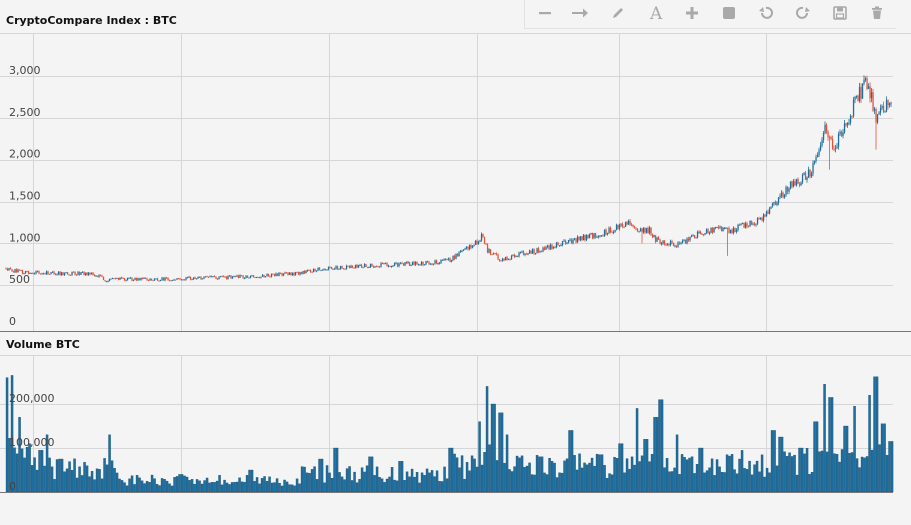 The width and height of the screenshot is (911, 525). I want to click on square-icon, so click(729, 13).